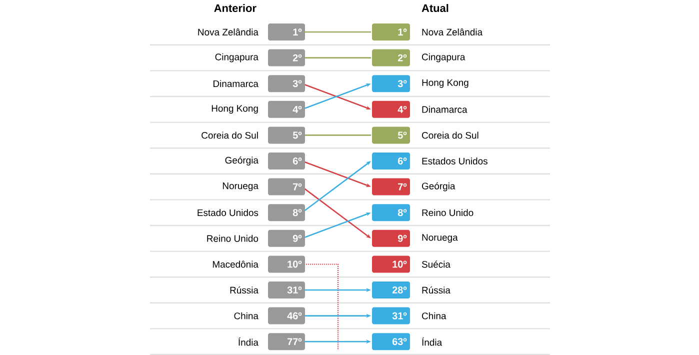  Describe the element at coordinates (455, 160) in the screenshot. I see `category-label: Estados Unidos` at that location.